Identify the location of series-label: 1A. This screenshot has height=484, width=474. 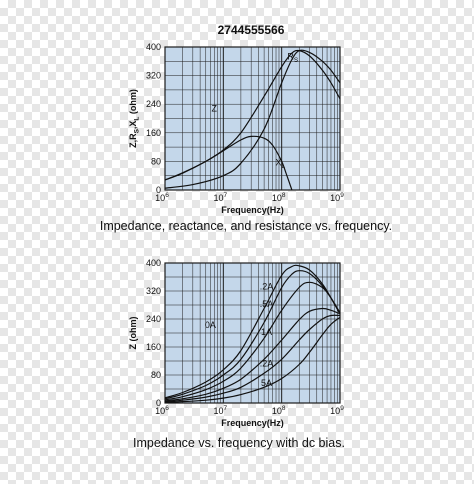
(266, 332).